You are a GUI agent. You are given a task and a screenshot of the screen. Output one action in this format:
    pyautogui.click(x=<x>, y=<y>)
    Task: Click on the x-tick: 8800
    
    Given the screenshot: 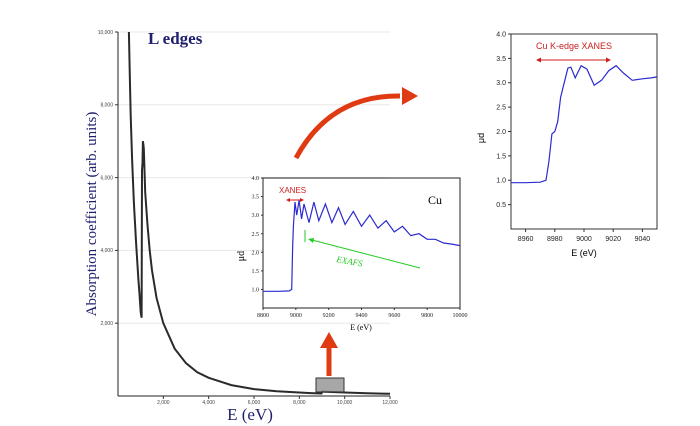 What is the action you would take?
    pyautogui.click(x=263, y=313)
    